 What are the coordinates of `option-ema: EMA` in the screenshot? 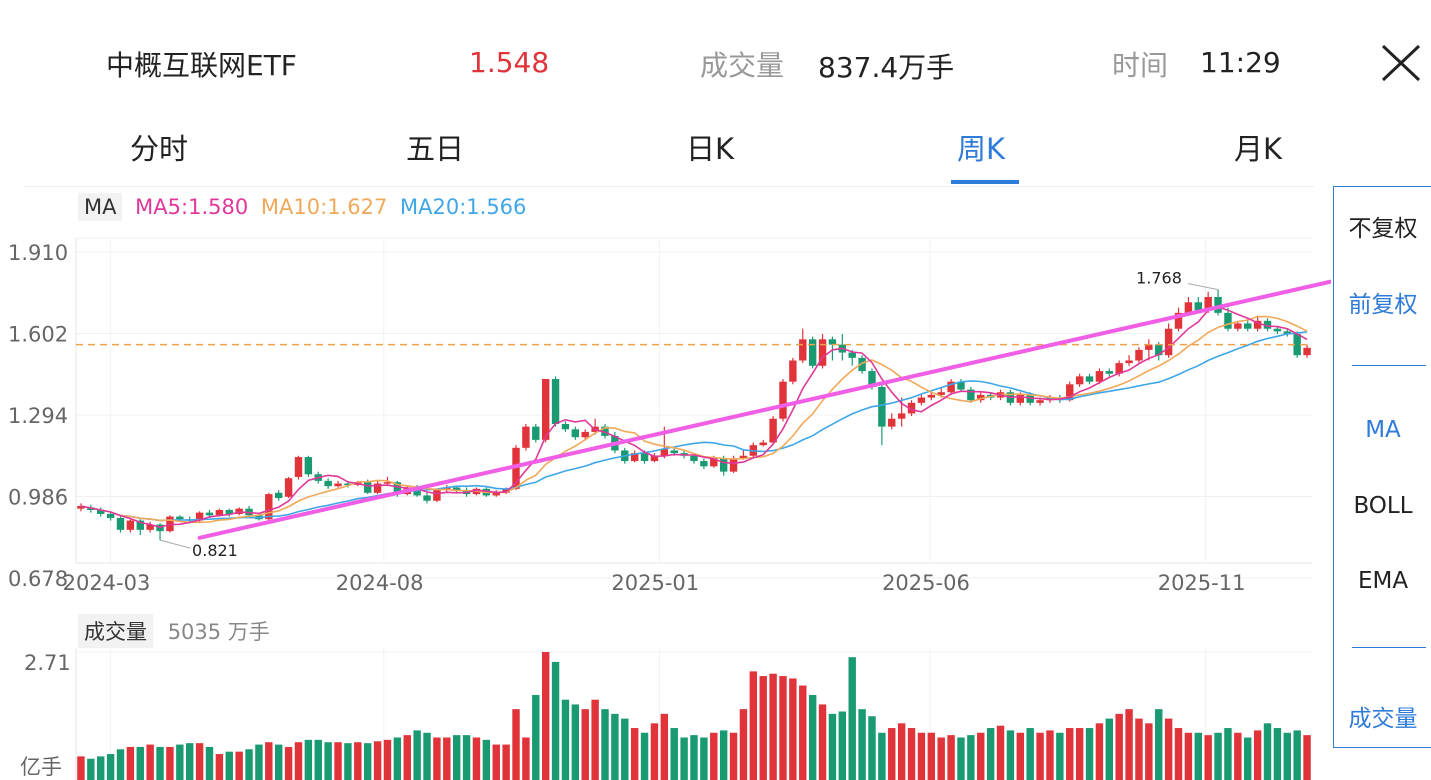 It's located at (1383, 581).